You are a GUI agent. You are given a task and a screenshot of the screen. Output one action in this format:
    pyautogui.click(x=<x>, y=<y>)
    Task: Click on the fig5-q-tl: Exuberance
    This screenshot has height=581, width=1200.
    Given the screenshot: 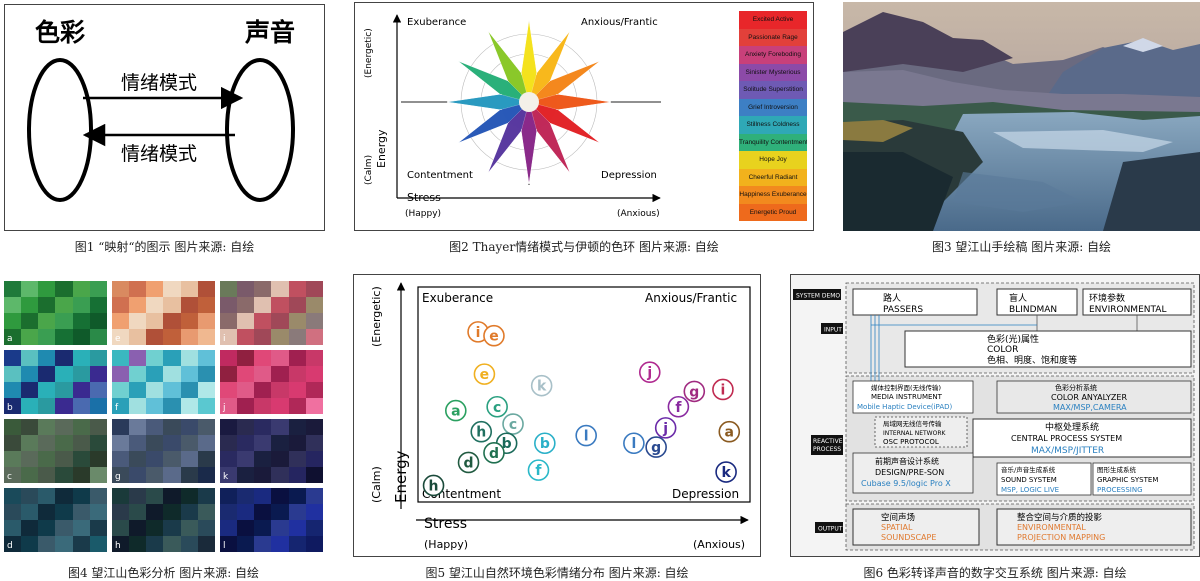 What is the action you would take?
    pyautogui.click(x=457, y=298)
    